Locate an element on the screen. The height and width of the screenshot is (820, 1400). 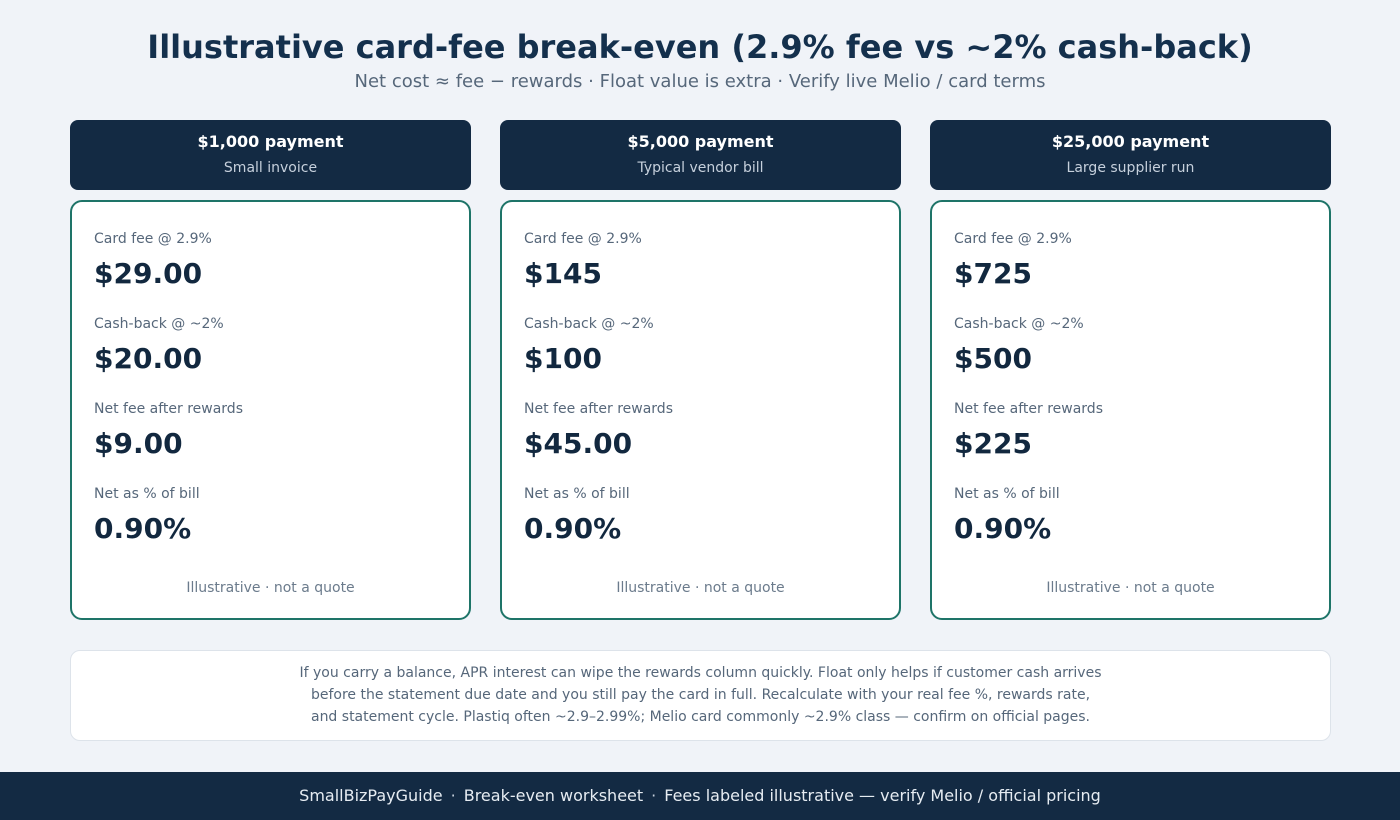
card-fee-value: $725 is located at coordinates (993, 273).